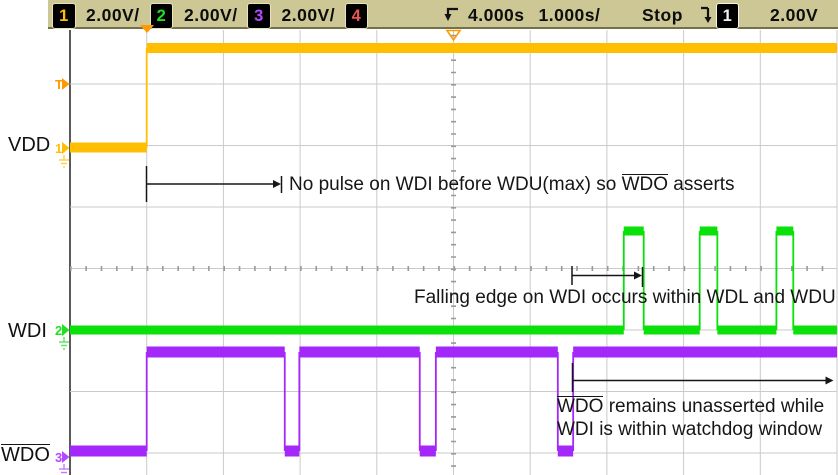  Describe the element at coordinates (147, 29) in the screenshot. I see `time-reference-marker` at that location.